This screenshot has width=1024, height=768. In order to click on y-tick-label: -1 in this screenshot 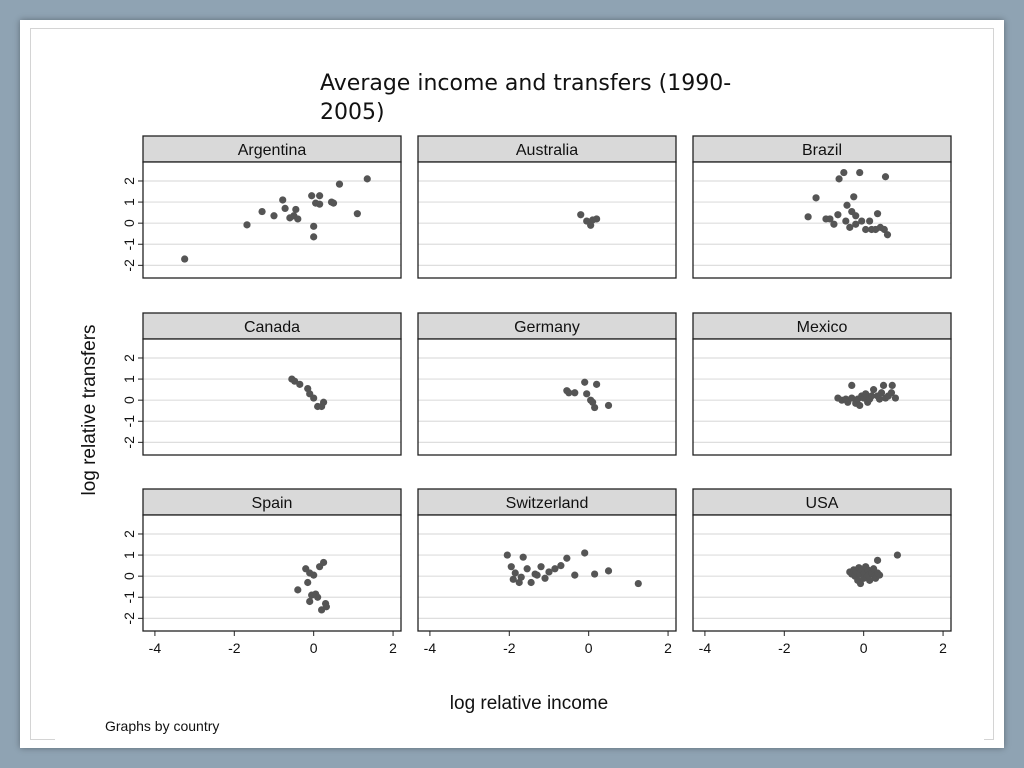, I will do `click(129, 421)`.